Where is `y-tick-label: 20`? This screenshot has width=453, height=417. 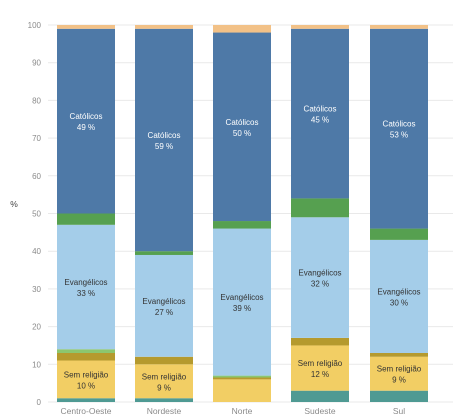
y-tick-label: 20 is located at coordinates (36, 327).